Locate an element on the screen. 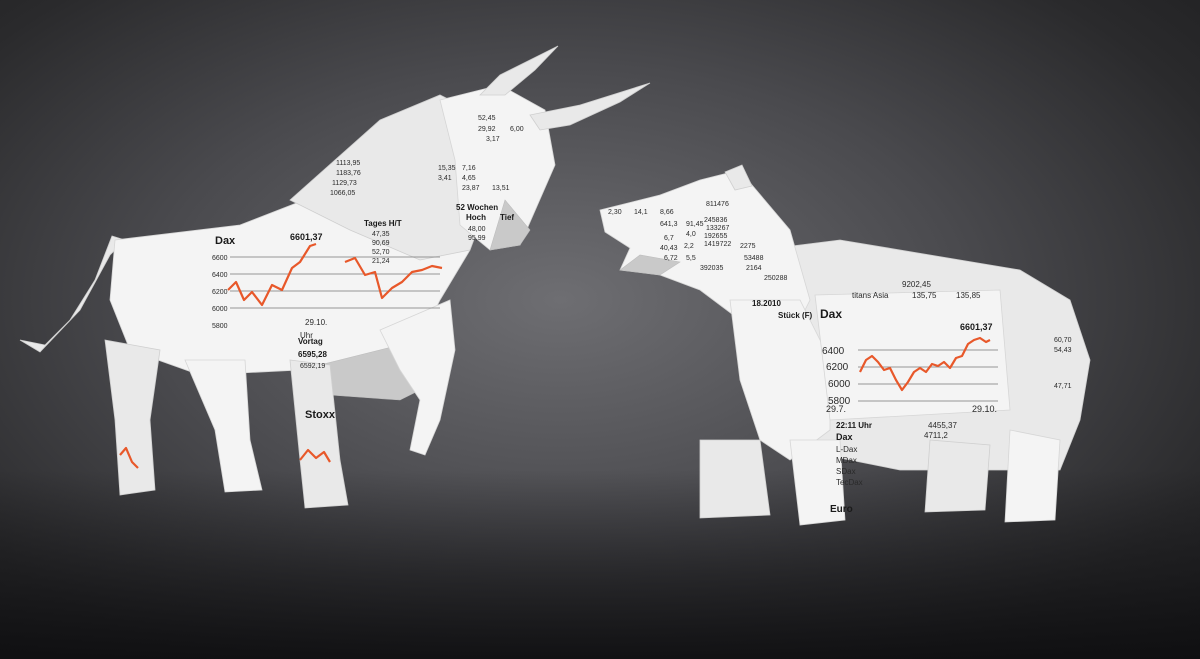 The image size is (1200, 659). bear-num: 1419722 is located at coordinates (717, 244).